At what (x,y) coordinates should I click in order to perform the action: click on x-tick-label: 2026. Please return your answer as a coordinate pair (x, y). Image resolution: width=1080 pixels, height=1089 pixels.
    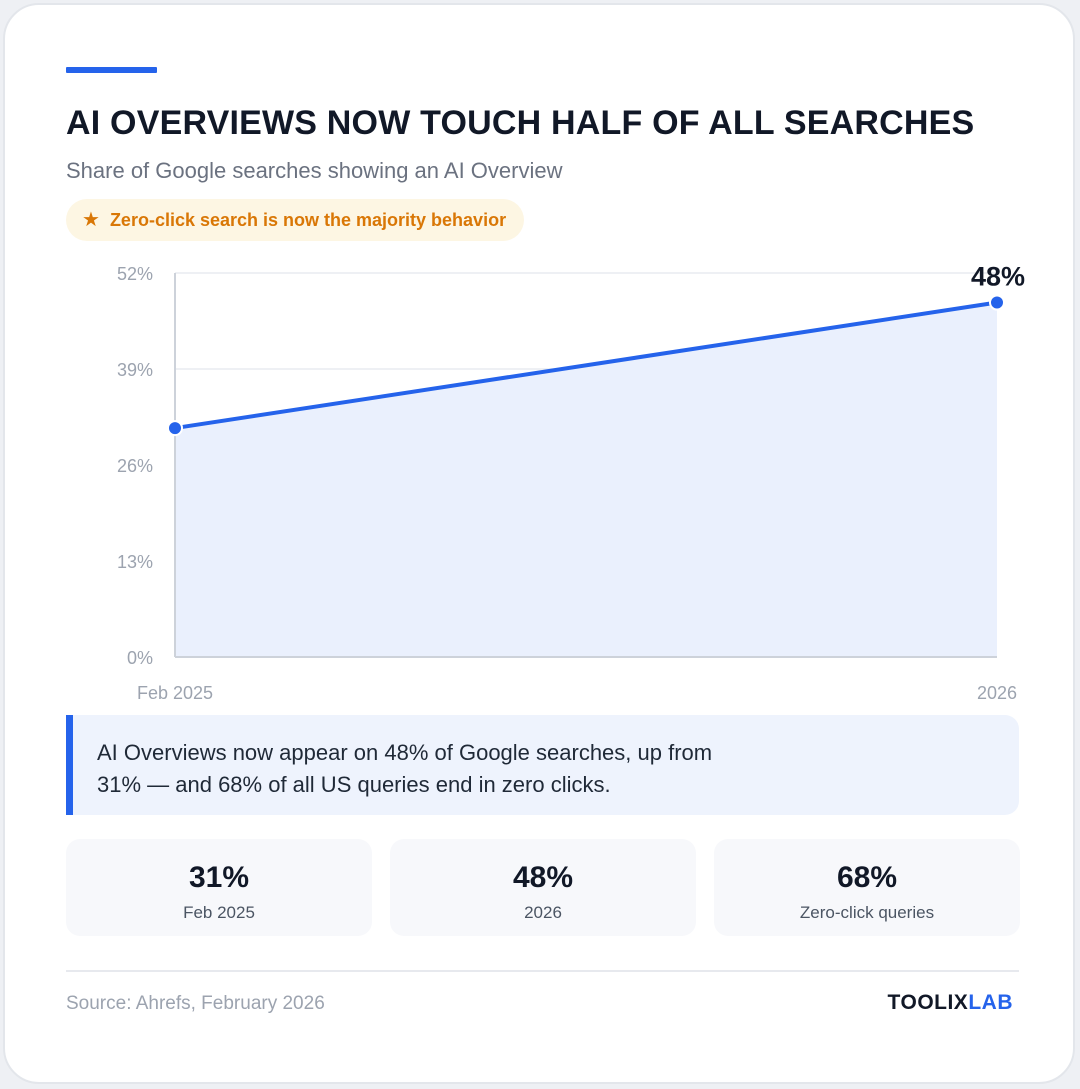
    Looking at the image, I should click on (997, 693).